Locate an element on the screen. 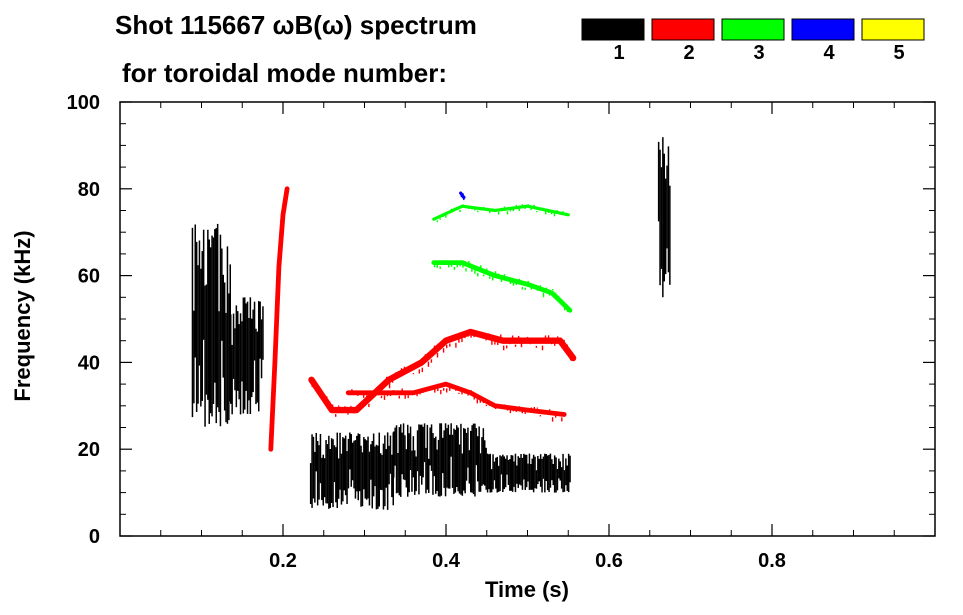 This screenshot has width=963, height=615. chirp-line is located at coordinates (502, 286).